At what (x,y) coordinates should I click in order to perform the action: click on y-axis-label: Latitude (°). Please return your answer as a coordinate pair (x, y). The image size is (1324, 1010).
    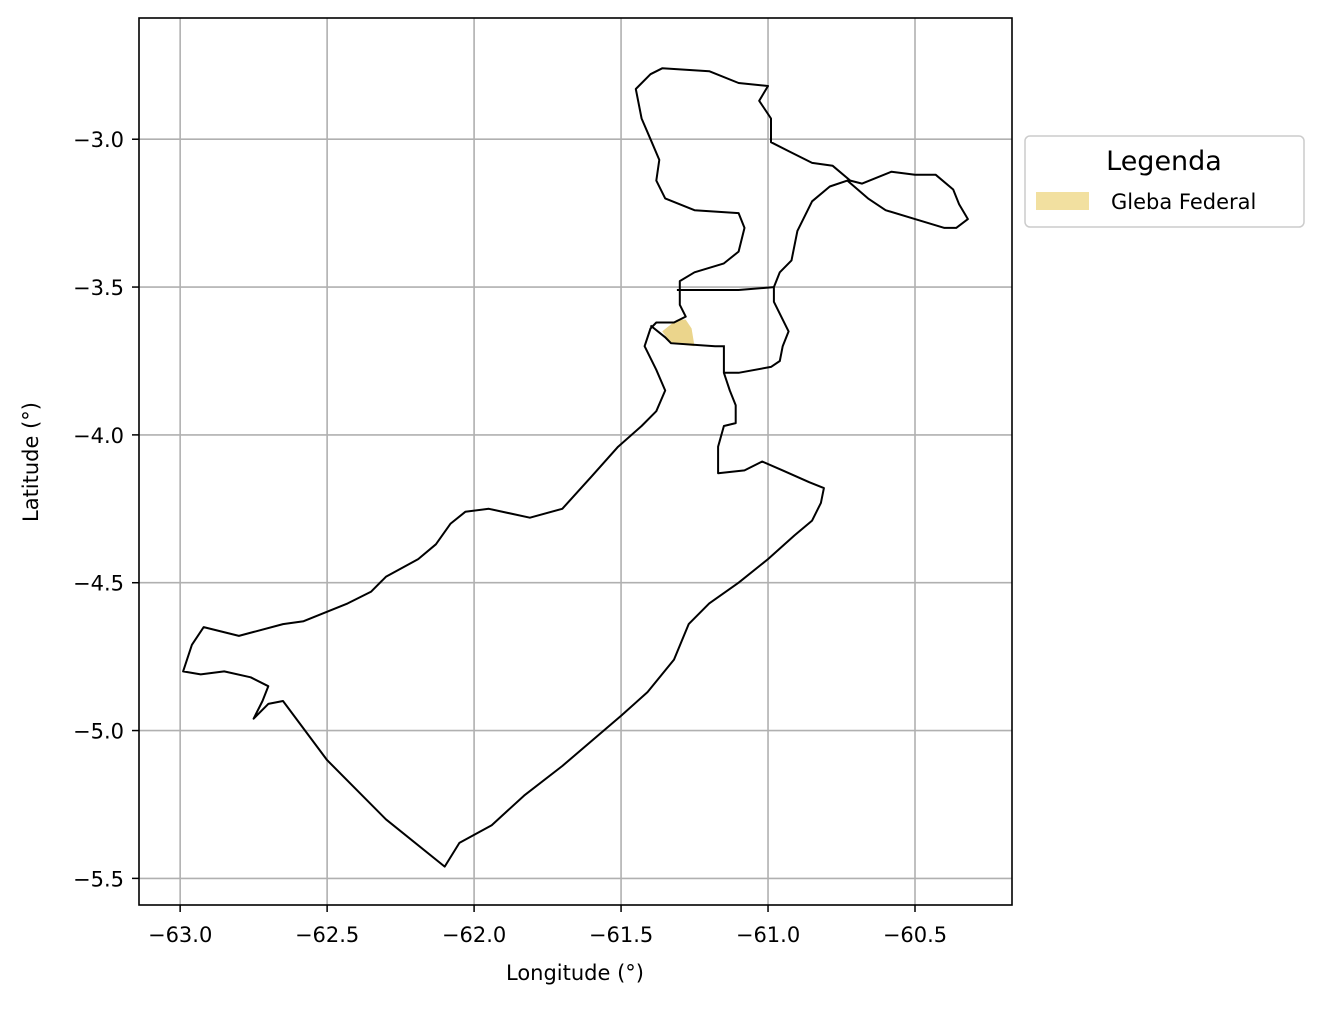
    Looking at the image, I should click on (31, 462).